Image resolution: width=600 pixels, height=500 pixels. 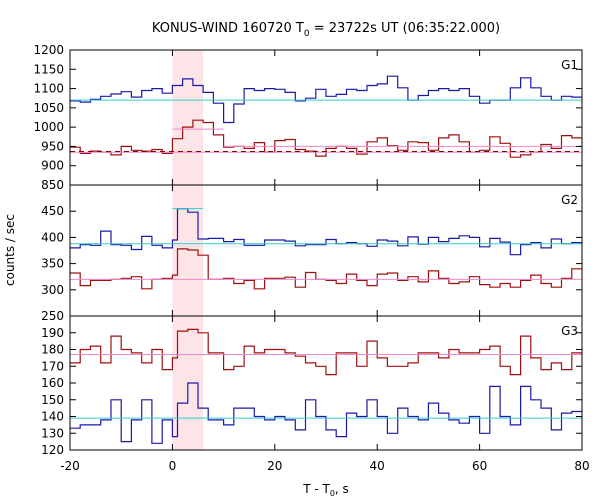 I want to click on y-tick-label: 180, so click(x=52, y=350).